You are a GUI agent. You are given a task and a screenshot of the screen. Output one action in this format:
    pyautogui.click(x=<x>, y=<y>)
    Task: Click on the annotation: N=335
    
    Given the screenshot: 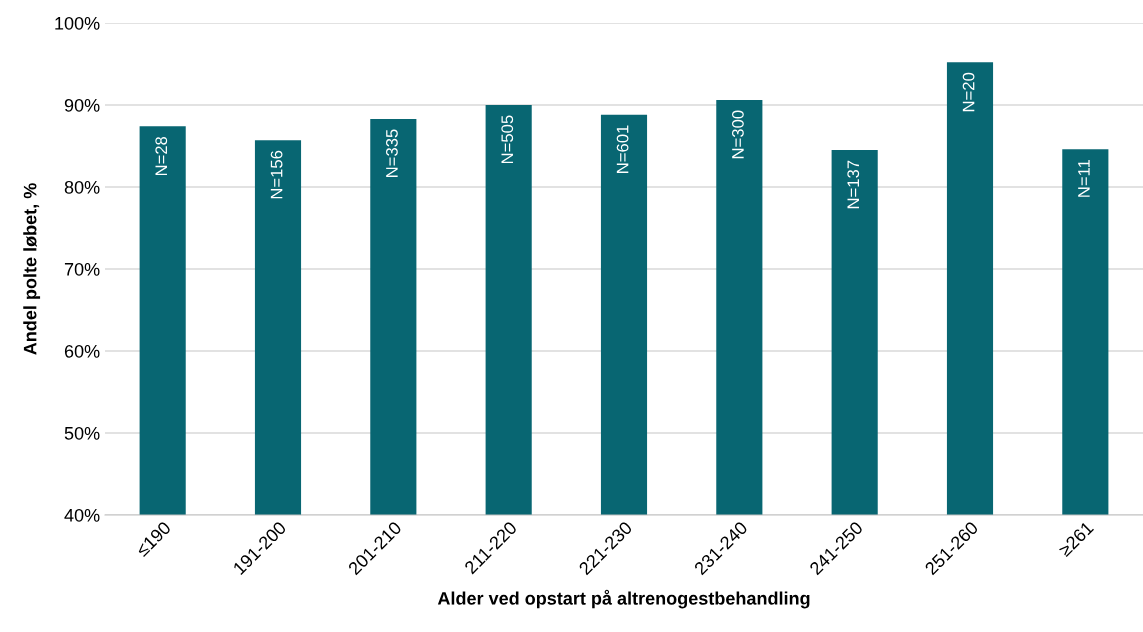 What is the action you would take?
    pyautogui.click(x=392, y=153)
    